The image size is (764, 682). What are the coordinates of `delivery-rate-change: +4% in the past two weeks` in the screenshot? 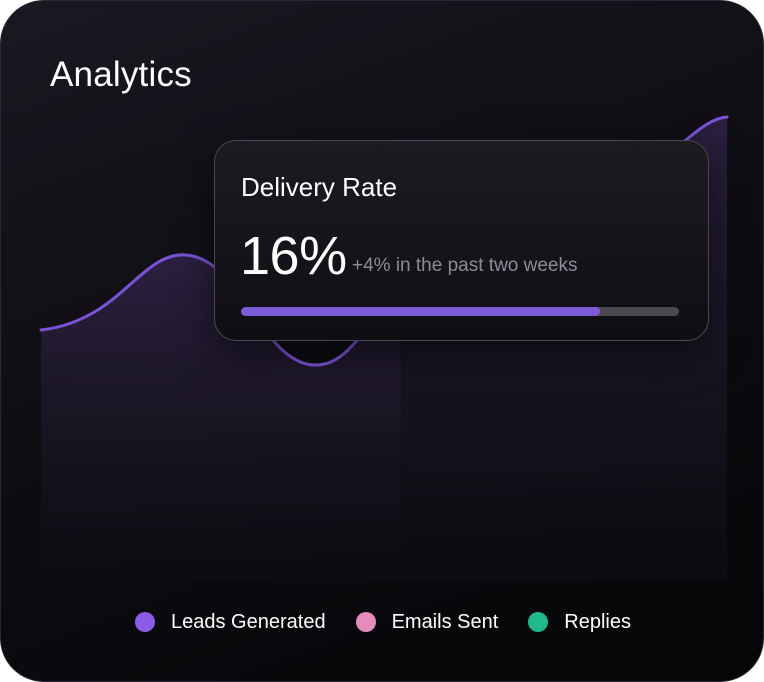 It's located at (465, 265).